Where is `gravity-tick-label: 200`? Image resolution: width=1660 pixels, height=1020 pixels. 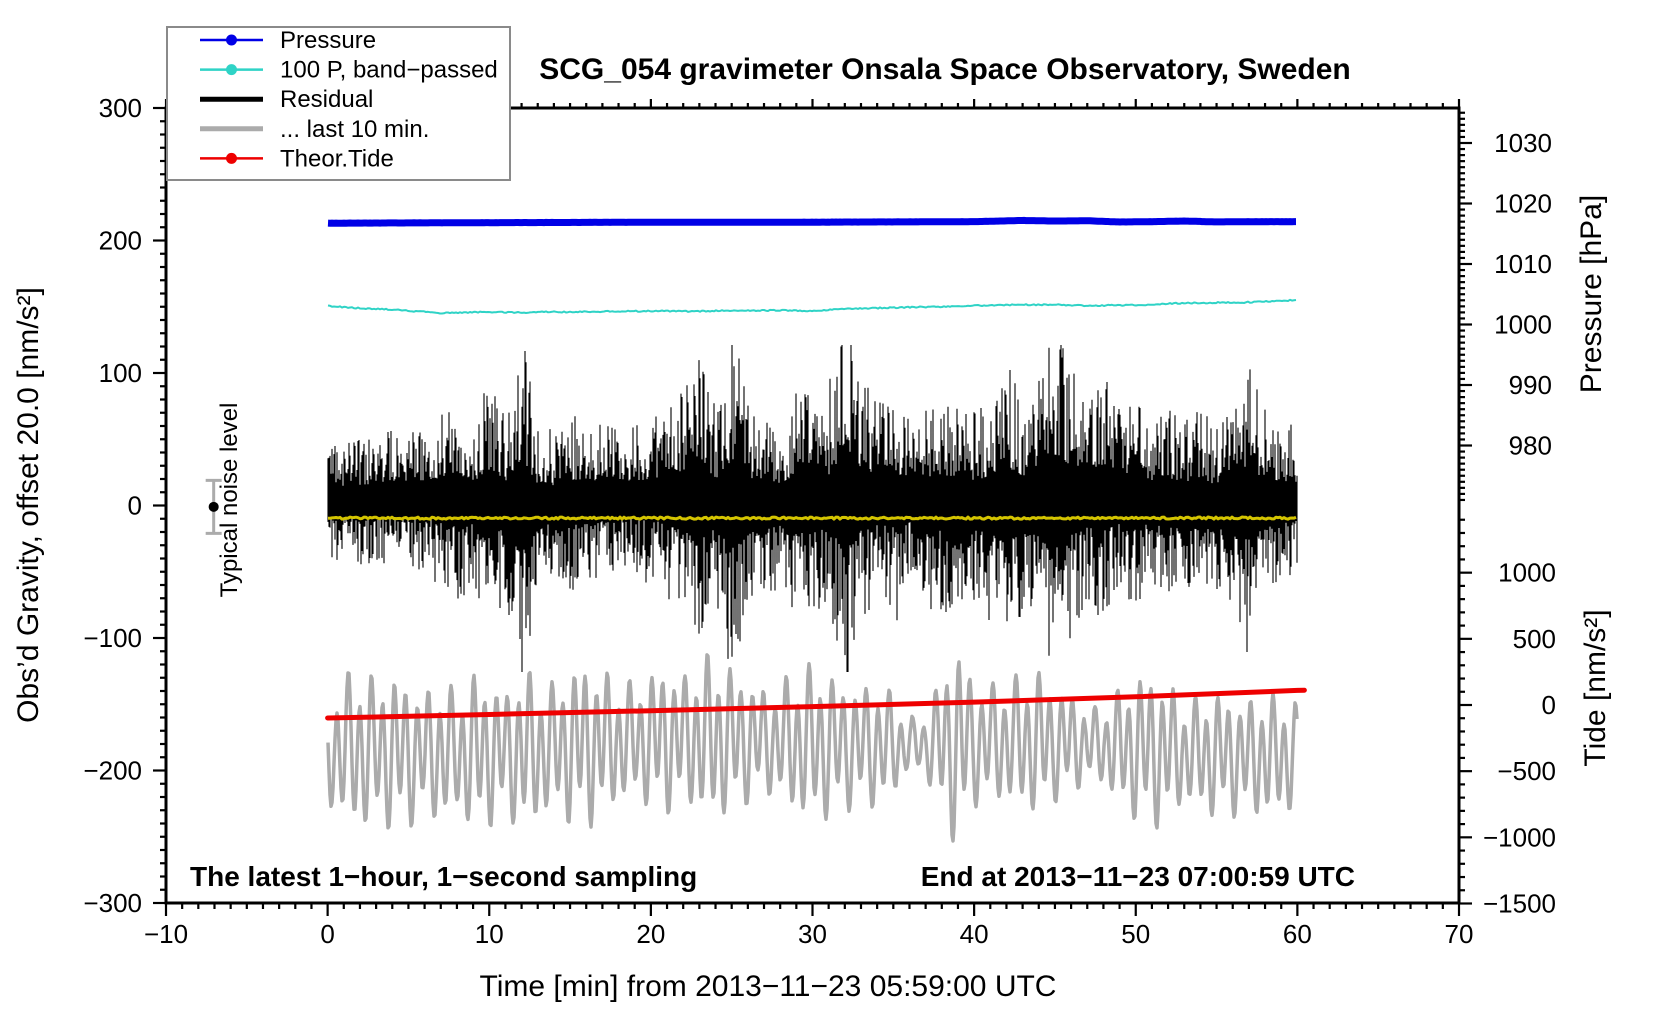 gravity-tick-label: 200 is located at coordinates (120, 241).